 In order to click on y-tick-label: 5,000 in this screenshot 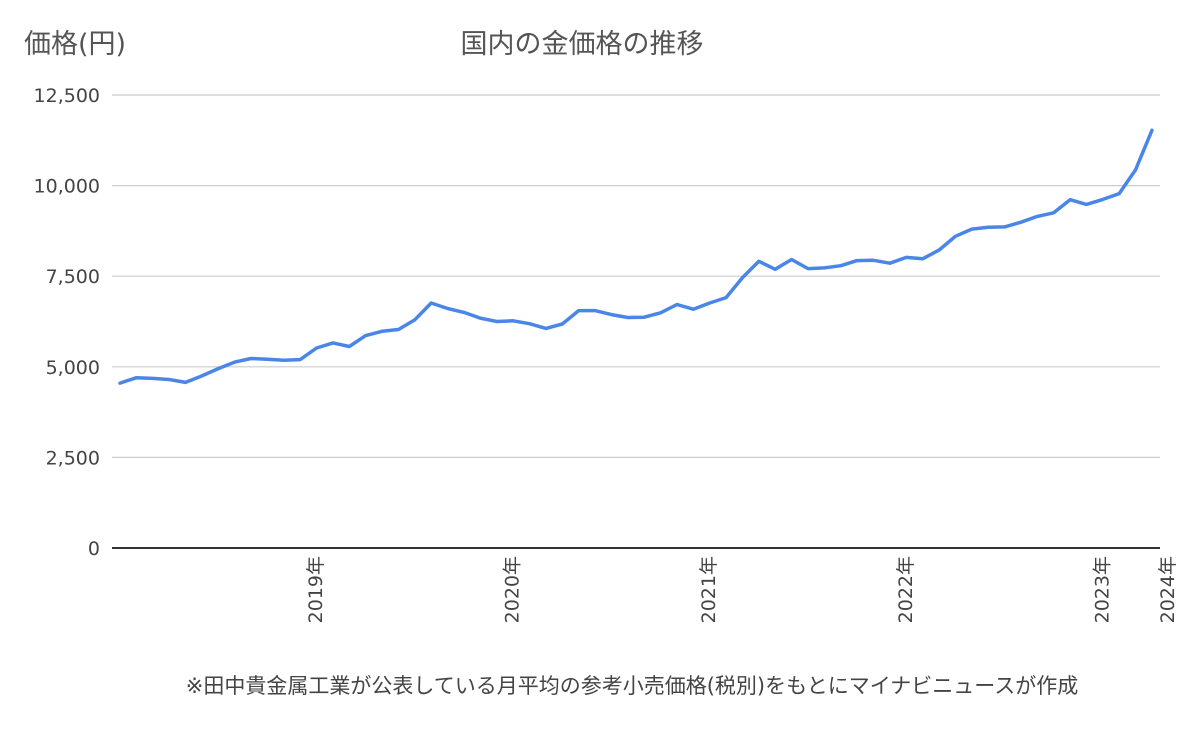, I will do `click(73, 368)`.